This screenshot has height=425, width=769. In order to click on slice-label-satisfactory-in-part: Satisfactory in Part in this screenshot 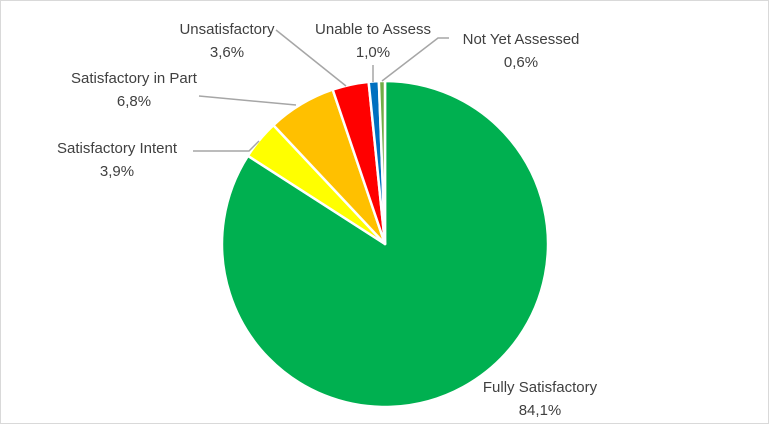, I will do `click(134, 78)`.